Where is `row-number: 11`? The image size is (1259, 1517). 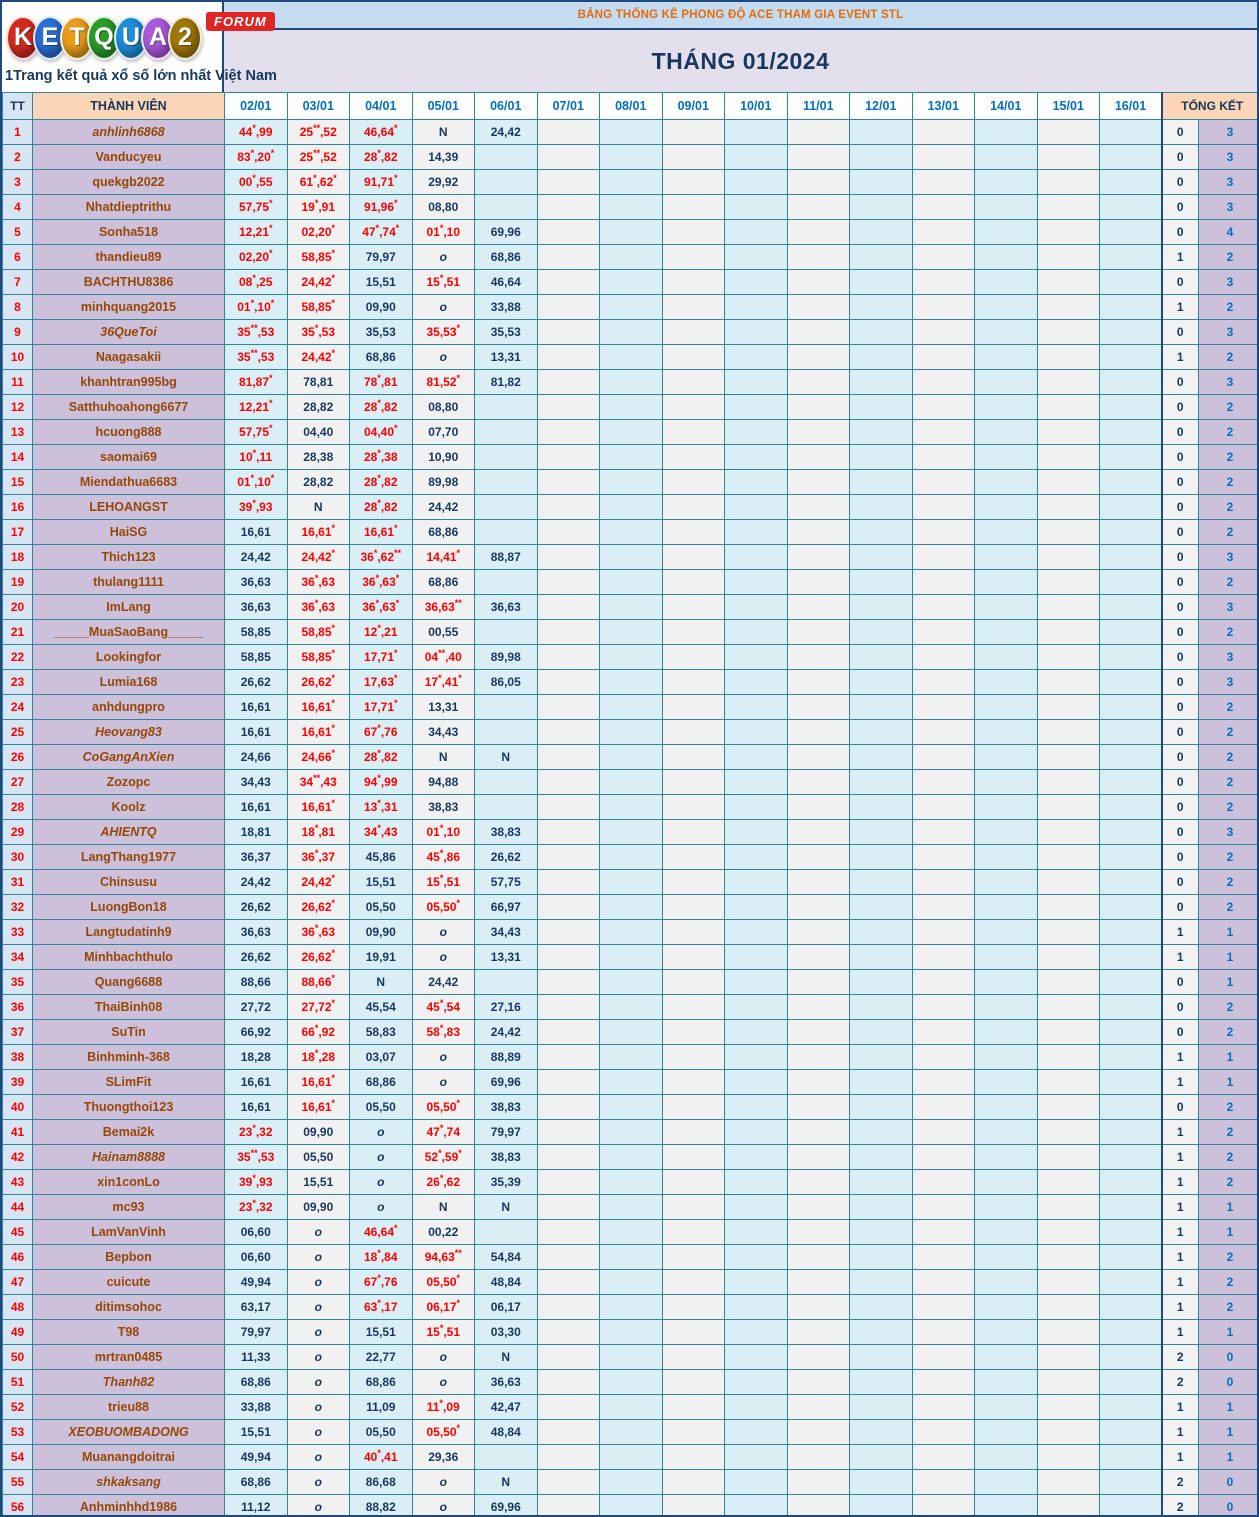
row-number: 11 is located at coordinates (17, 382).